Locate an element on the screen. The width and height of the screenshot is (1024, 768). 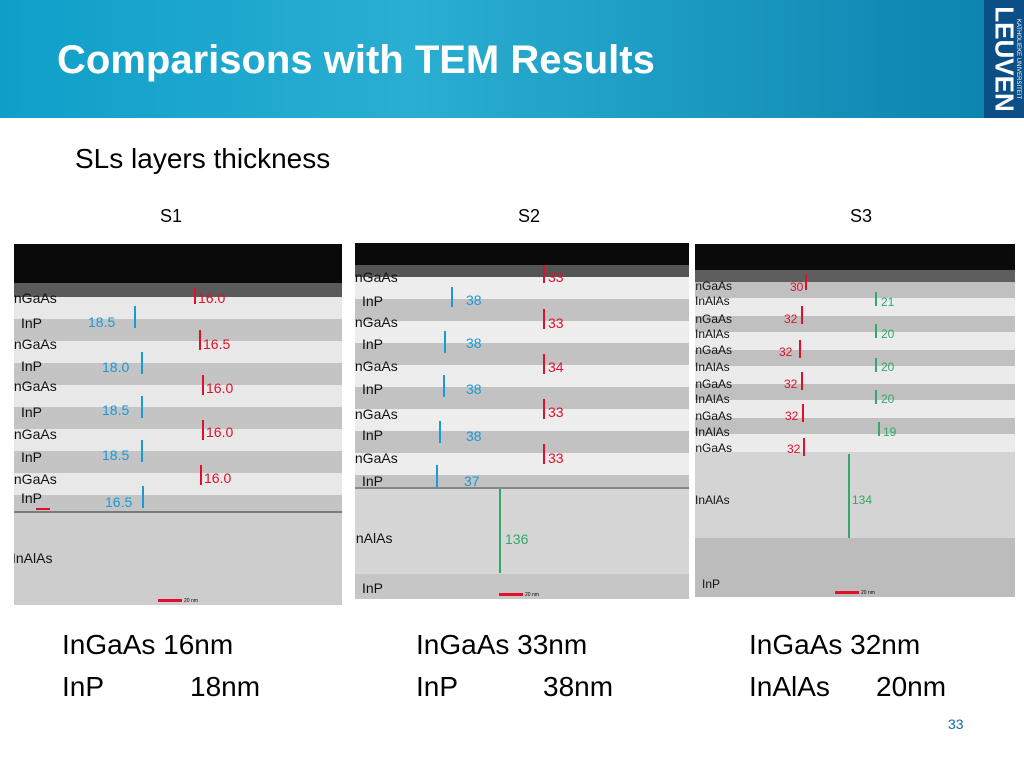
thickness-value: 18.5 is located at coordinates (102, 322).